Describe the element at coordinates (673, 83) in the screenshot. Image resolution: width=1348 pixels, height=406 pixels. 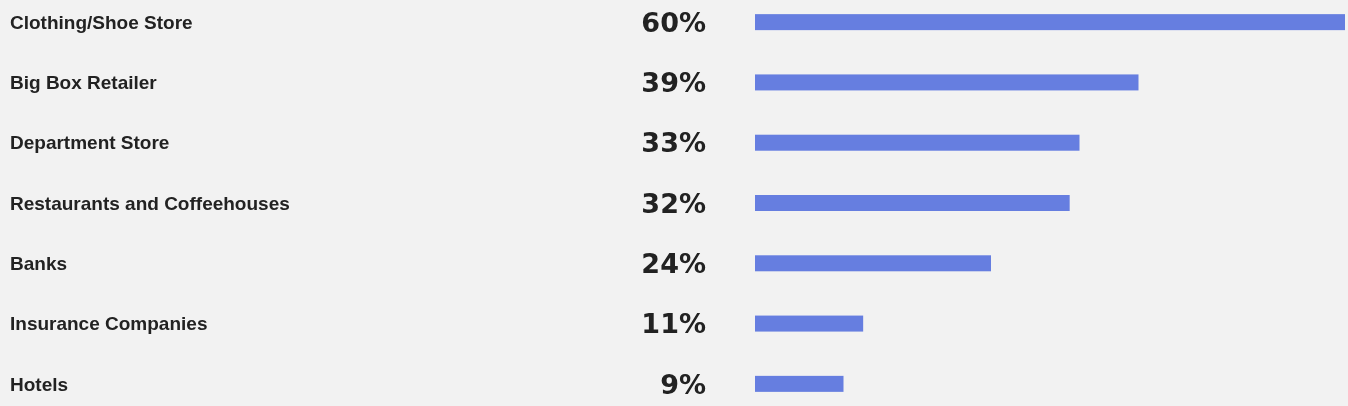
I see `data-label: 39%` at that location.